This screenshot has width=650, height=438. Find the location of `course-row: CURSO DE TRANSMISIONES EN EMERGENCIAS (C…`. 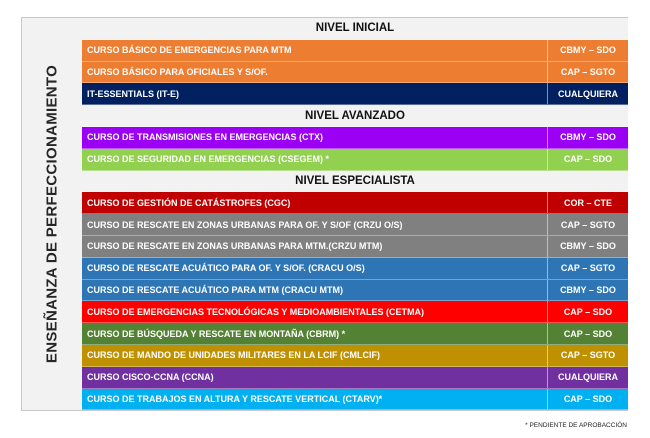

course-row: CURSO DE TRANSMISIONES EN EMERGENCIAS (C… is located at coordinates (355, 137).